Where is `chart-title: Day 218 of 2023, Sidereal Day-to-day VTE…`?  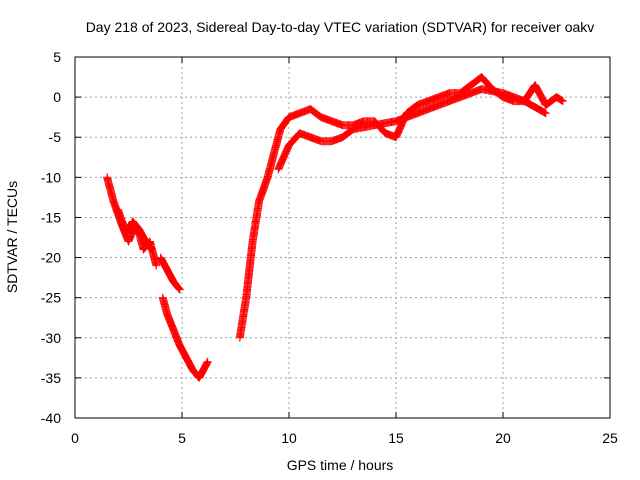
chart-title: Day 218 of 2023, Sidereal Day-to-day VTE… is located at coordinates (340, 27).